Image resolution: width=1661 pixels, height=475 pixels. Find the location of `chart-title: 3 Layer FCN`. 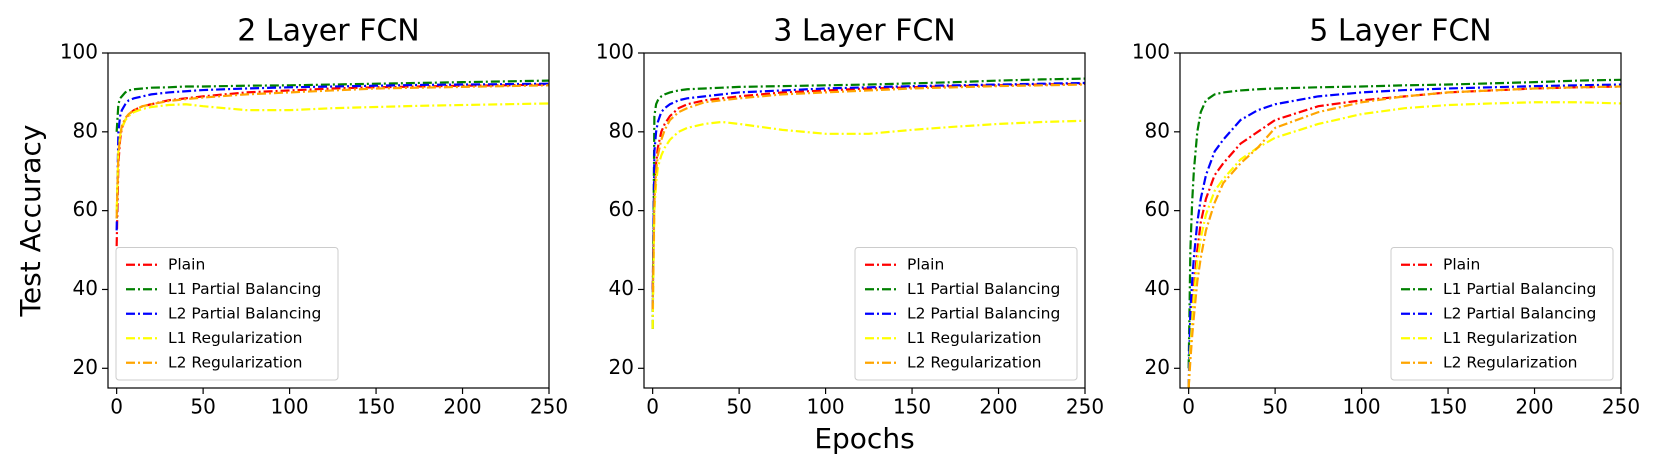

chart-title: 3 Layer FCN is located at coordinates (864, 31).